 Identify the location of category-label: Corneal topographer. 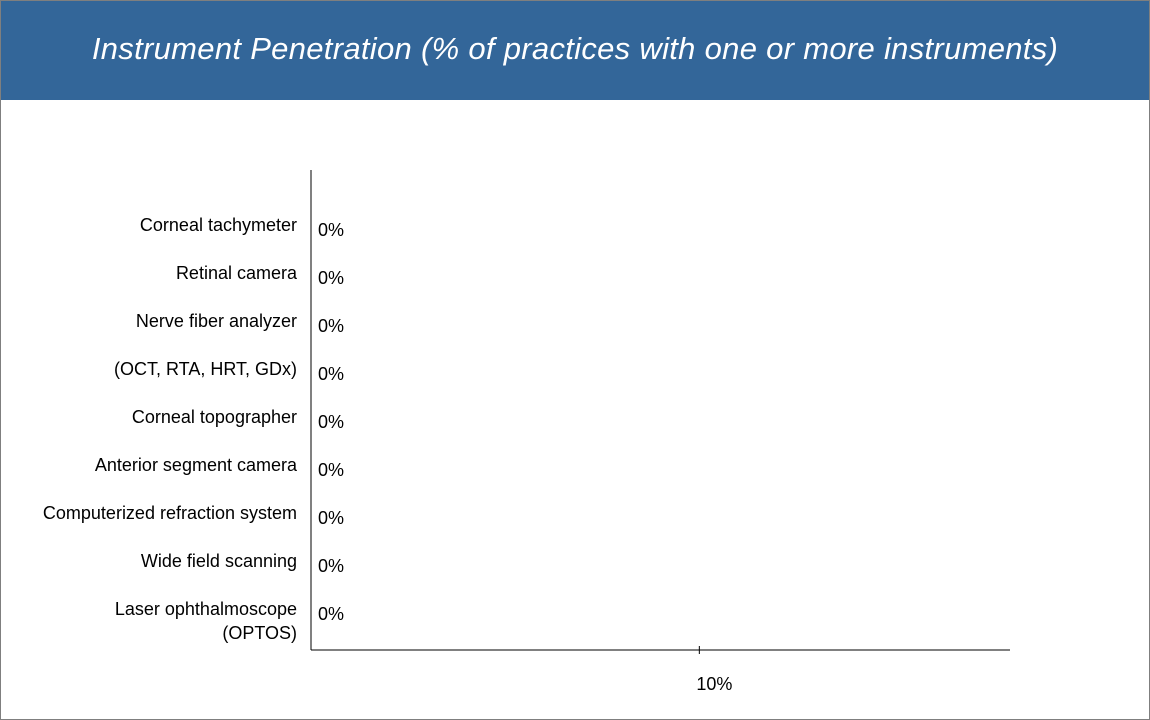
(214, 417).